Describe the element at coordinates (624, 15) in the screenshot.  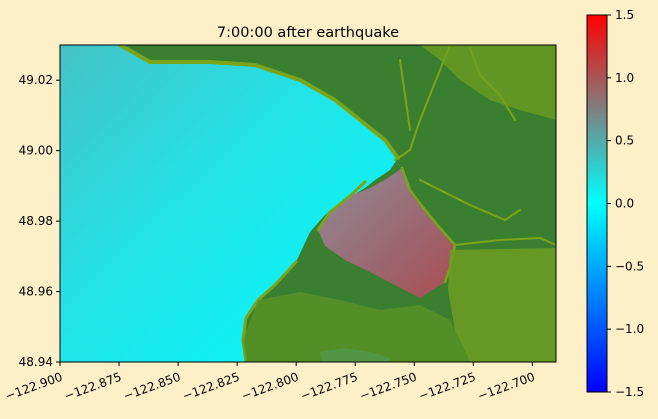
I see `colorbar-tick-label: 1.5` at that location.